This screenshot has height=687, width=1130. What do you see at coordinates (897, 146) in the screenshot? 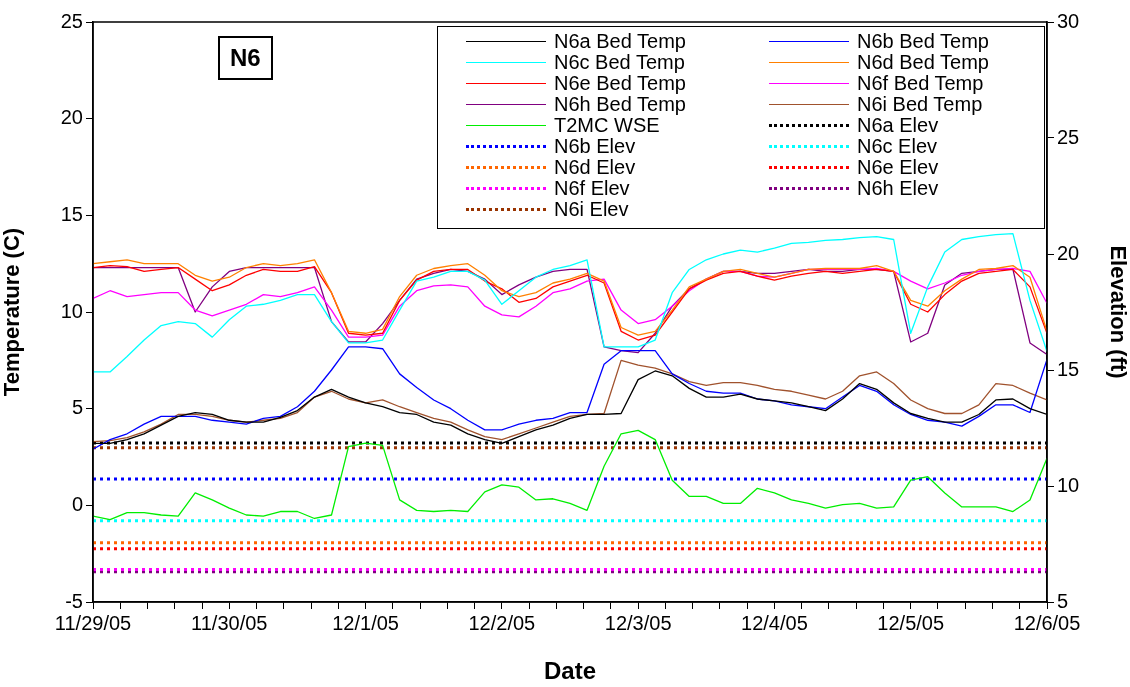
I see `legend-label: N6c Elev` at bounding box center [897, 146].